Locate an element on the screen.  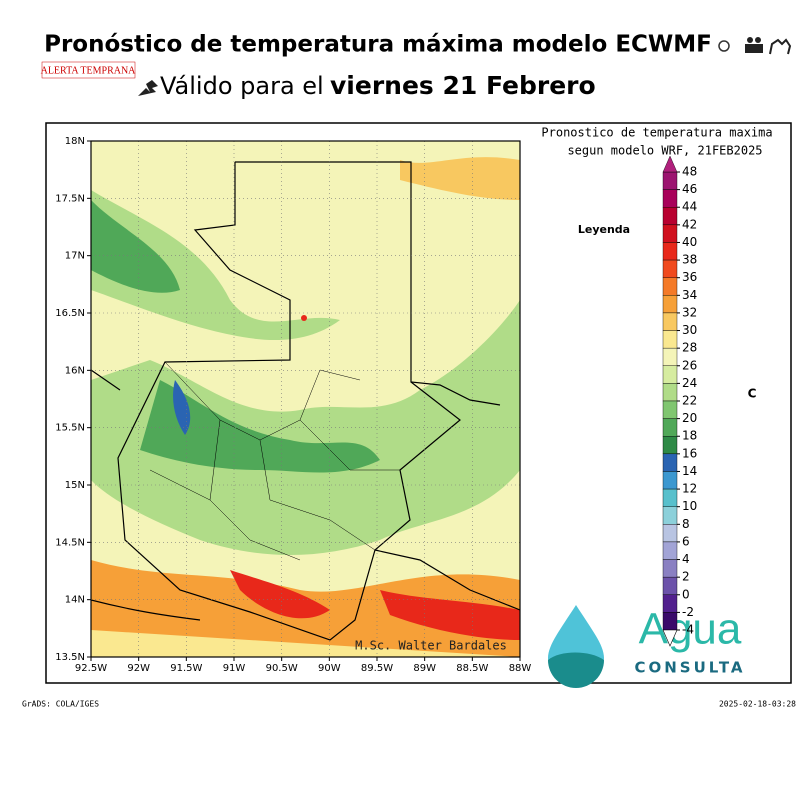
colorbar-label: -4 is located at coordinates (688, 630).